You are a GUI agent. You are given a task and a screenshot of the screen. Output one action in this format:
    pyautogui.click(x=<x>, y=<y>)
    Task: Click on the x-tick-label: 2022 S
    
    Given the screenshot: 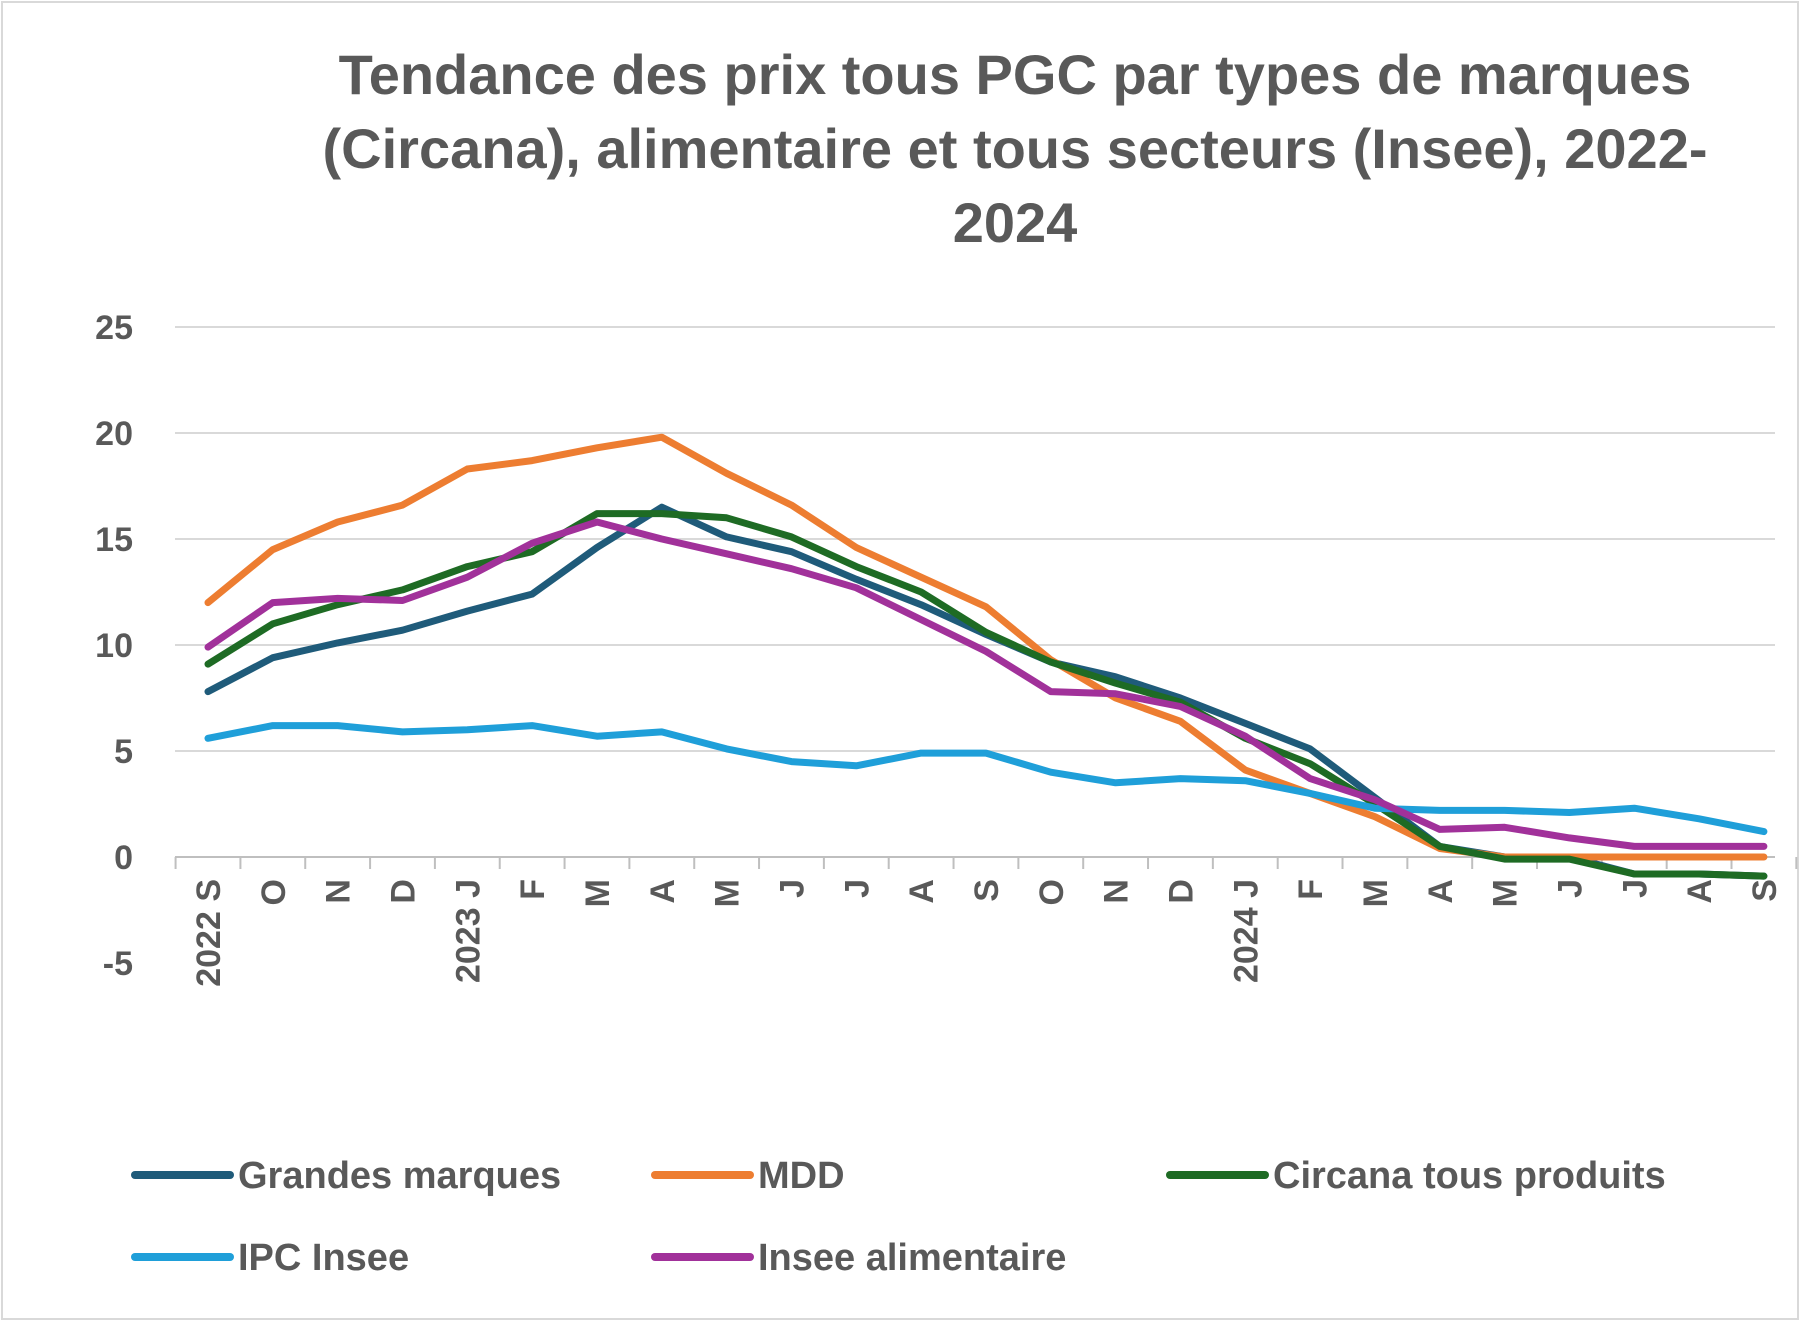 What is the action you would take?
    pyautogui.click(x=209, y=933)
    